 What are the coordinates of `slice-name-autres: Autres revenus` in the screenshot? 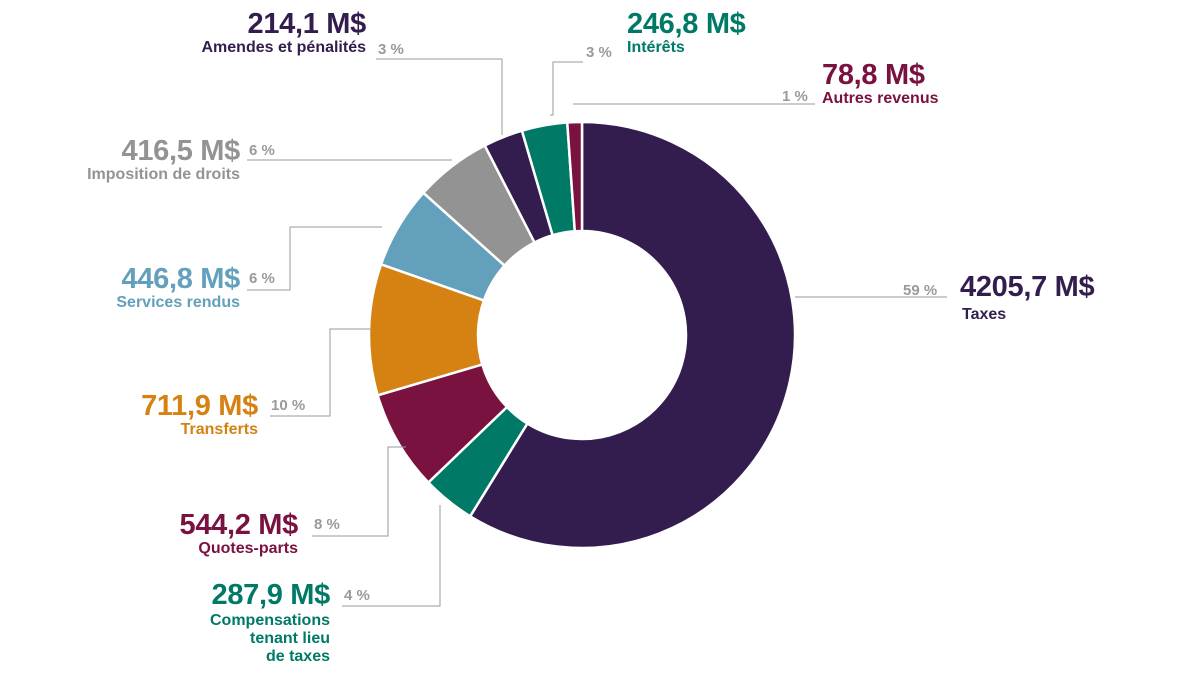 It's located at (880, 98).